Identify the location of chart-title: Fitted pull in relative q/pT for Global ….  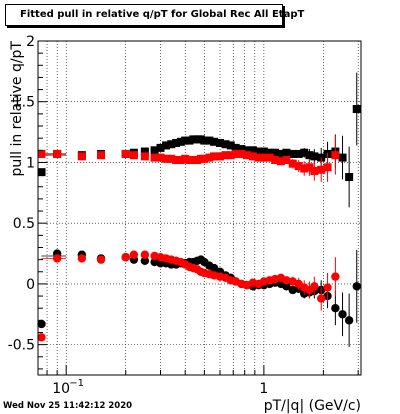
(162, 14).